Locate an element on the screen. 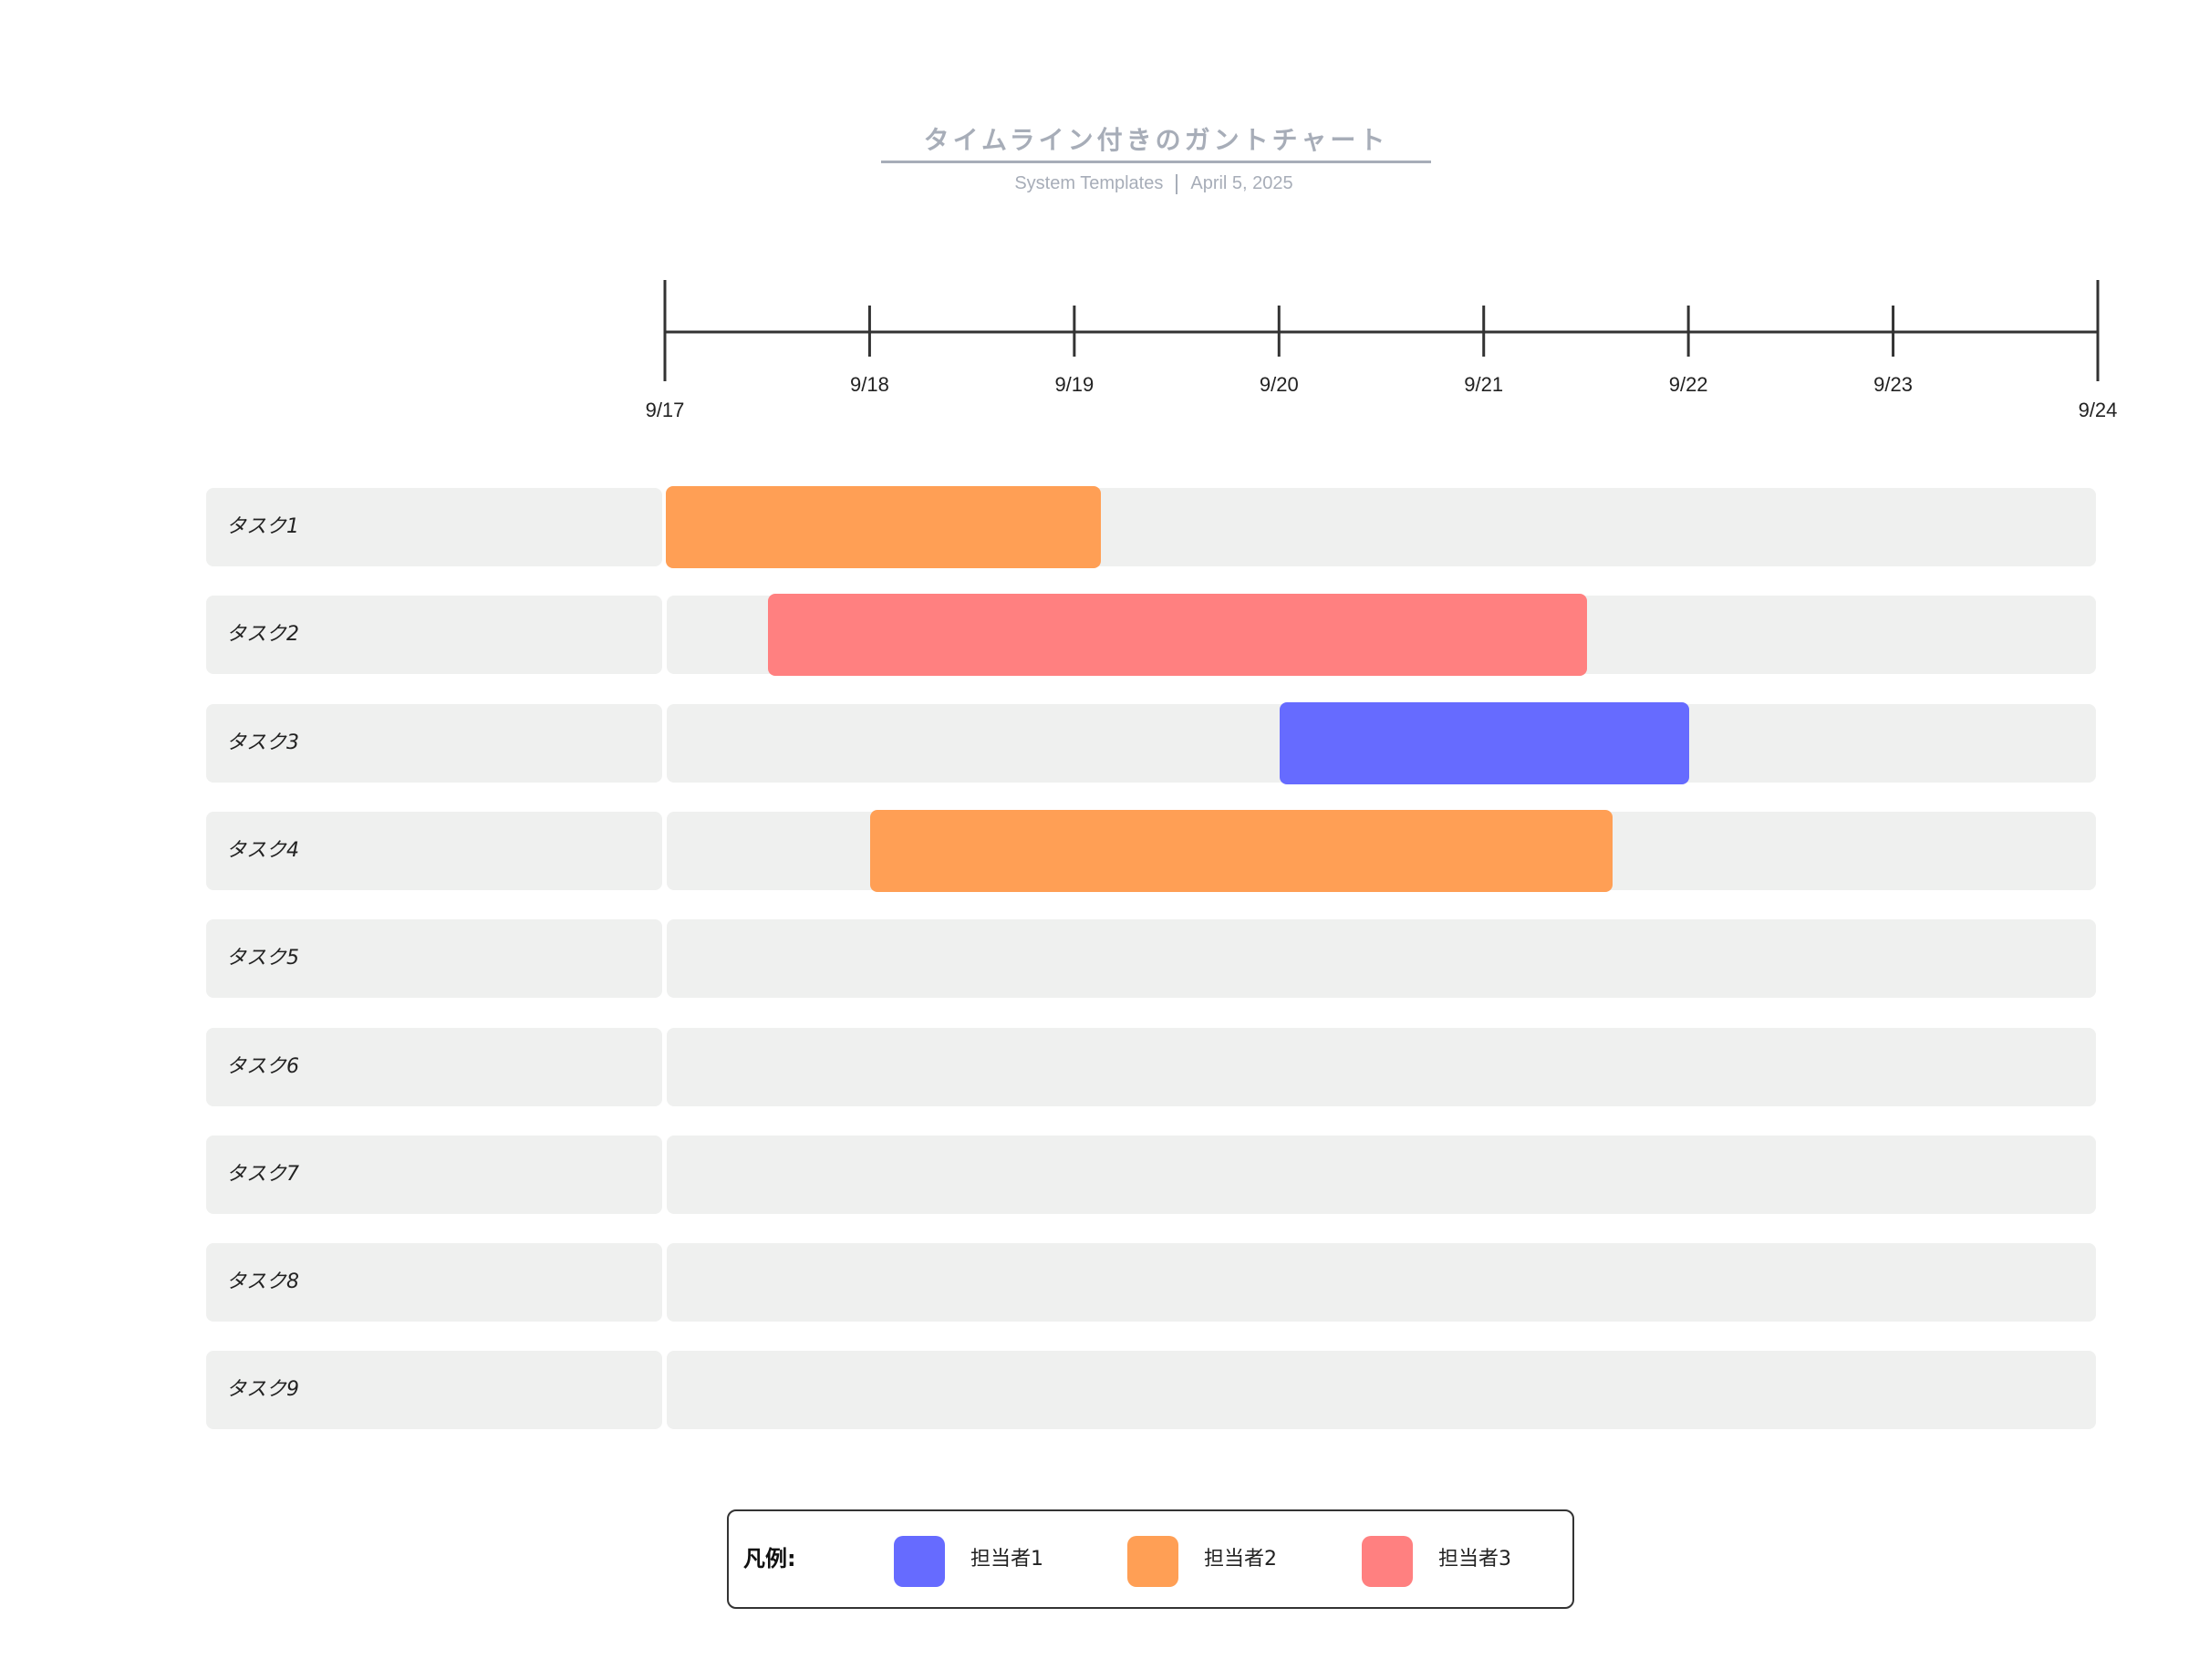  tick-label: 9/17 is located at coordinates (666, 410).